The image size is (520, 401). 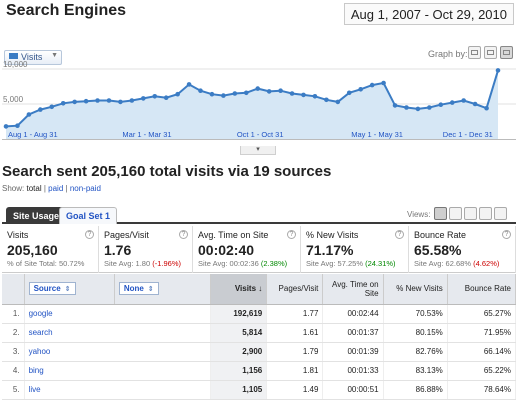 I want to click on dimension-source-header: Source ⇕, so click(x=69, y=289).